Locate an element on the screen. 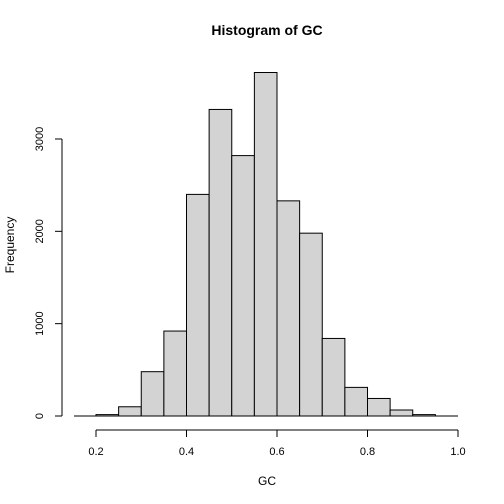 This screenshot has width=504, height=504. x-axis: 0.2 0.4 0.6 0.8 1.0 is located at coordinates (277, 443).